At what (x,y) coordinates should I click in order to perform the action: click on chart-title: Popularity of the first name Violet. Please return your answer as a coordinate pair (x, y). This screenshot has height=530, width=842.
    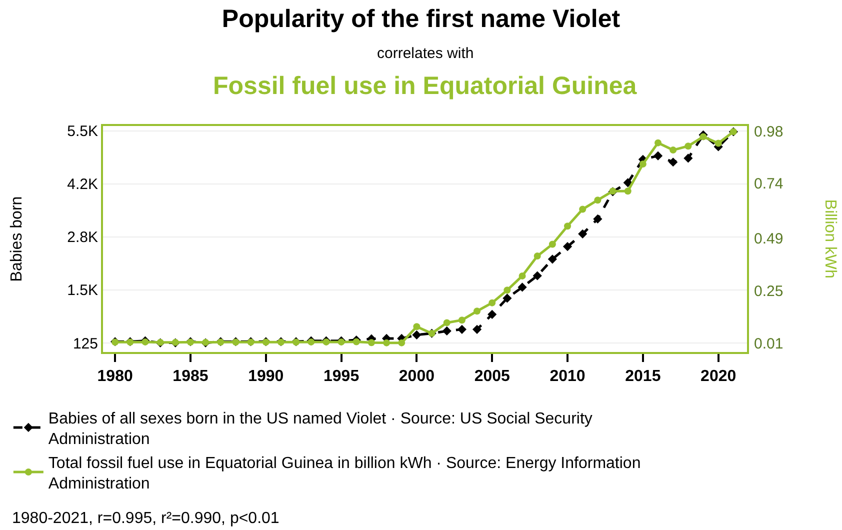
    Looking at the image, I should click on (421, 18).